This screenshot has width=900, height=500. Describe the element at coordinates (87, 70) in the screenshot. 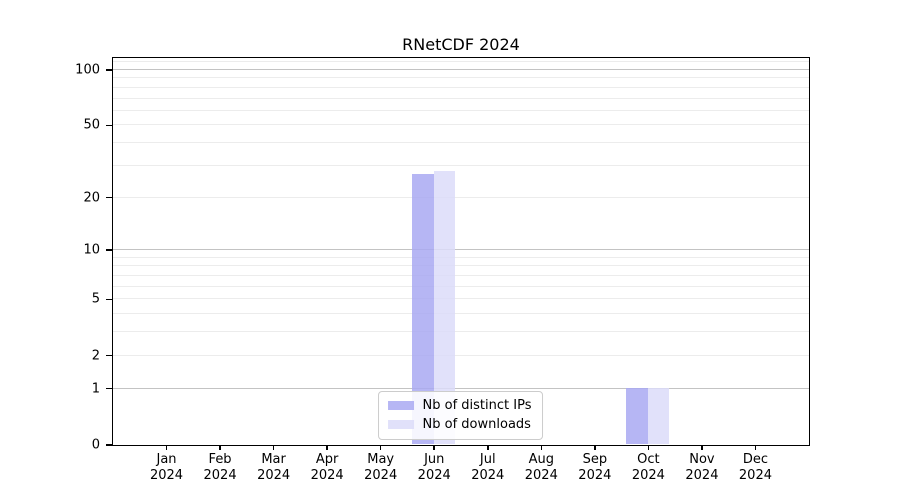

I see `y-tick-label: 100` at that location.